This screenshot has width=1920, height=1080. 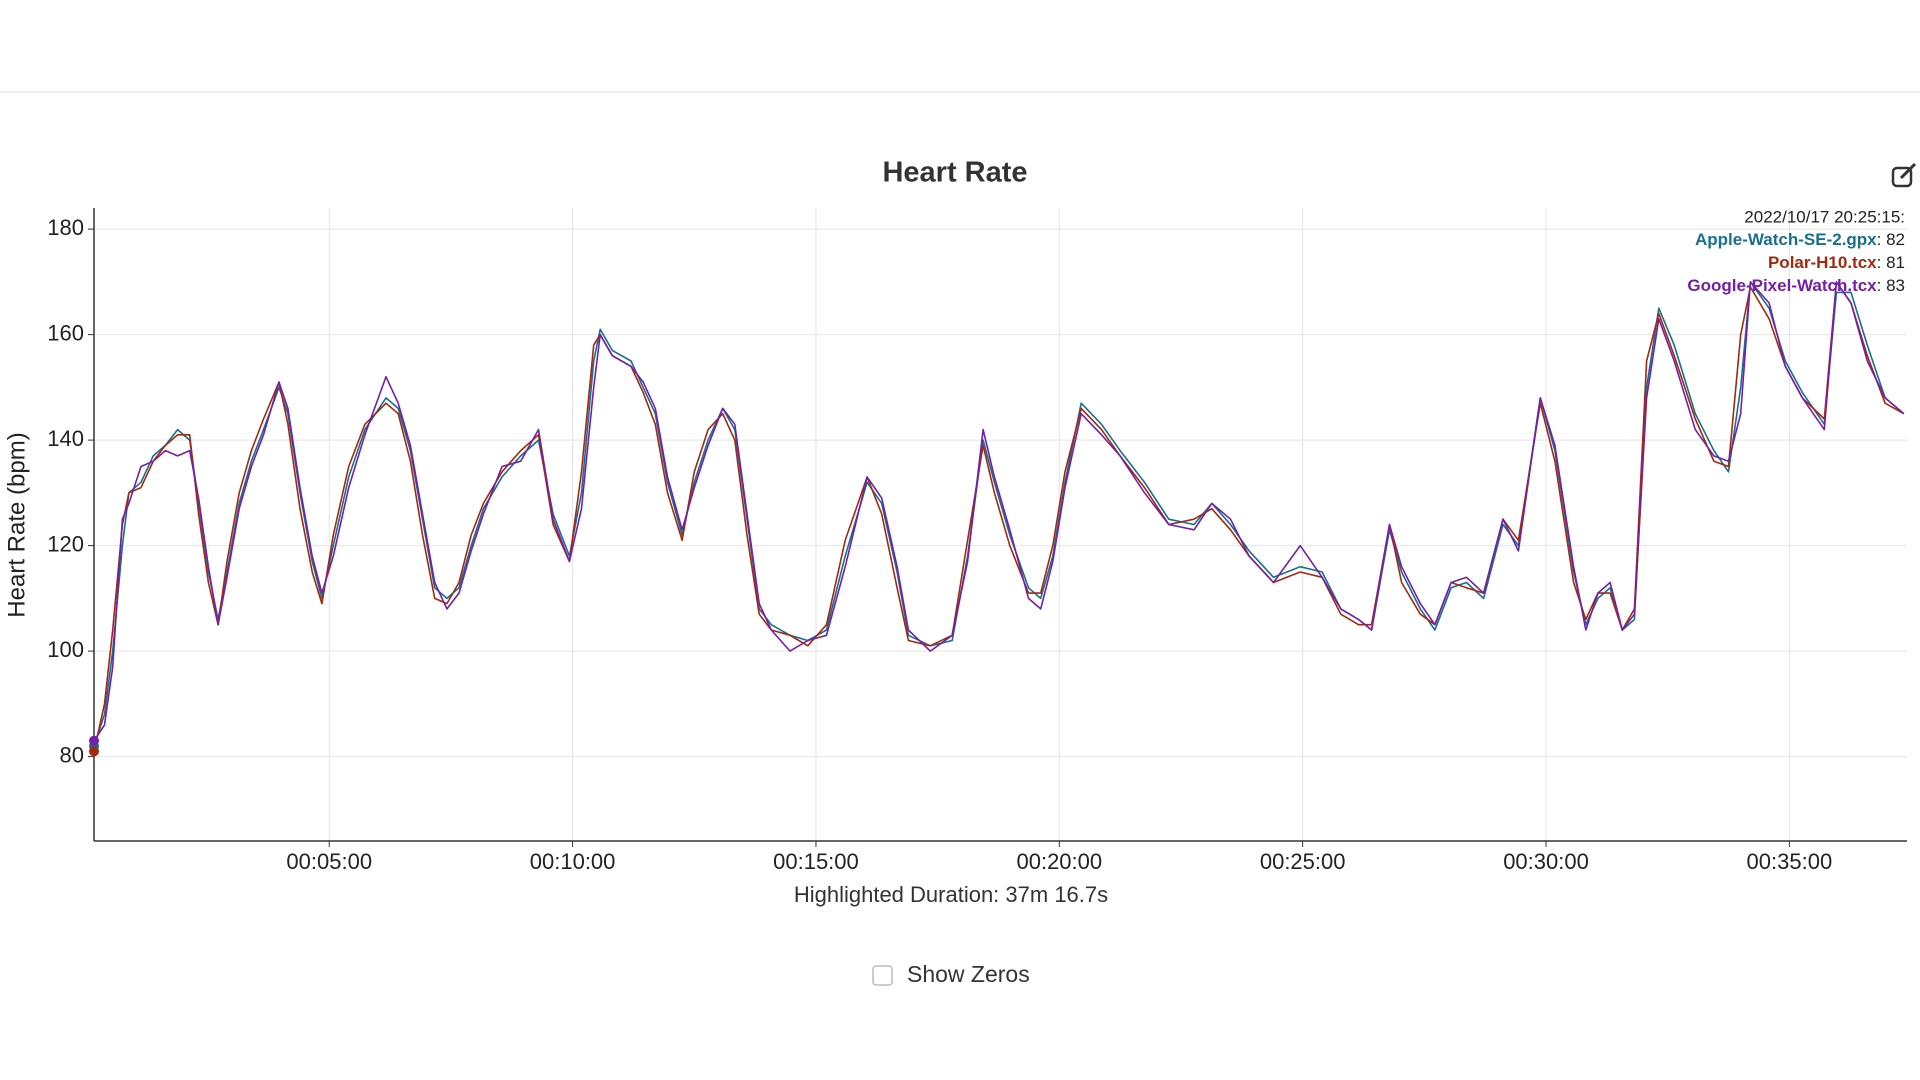 What do you see at coordinates (1891, 285) in the screenshot?
I see `hover-series-value: : 83` at bounding box center [1891, 285].